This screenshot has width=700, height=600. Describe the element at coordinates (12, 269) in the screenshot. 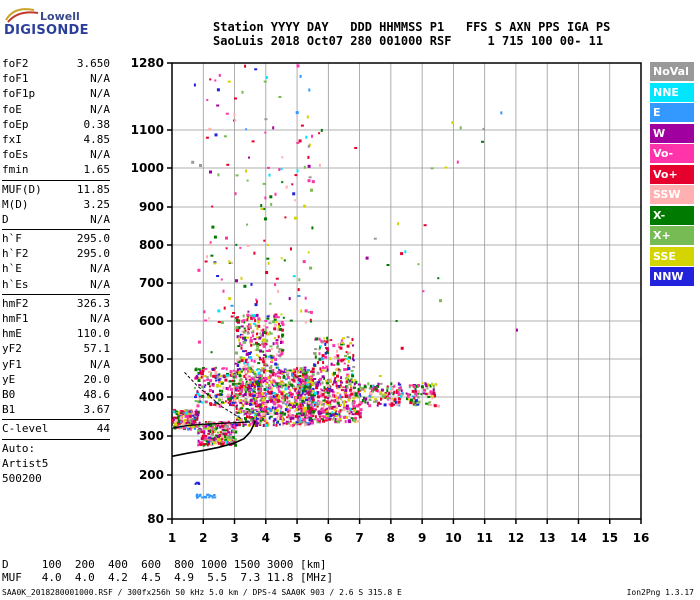

I see `param-name: h`E` at that location.